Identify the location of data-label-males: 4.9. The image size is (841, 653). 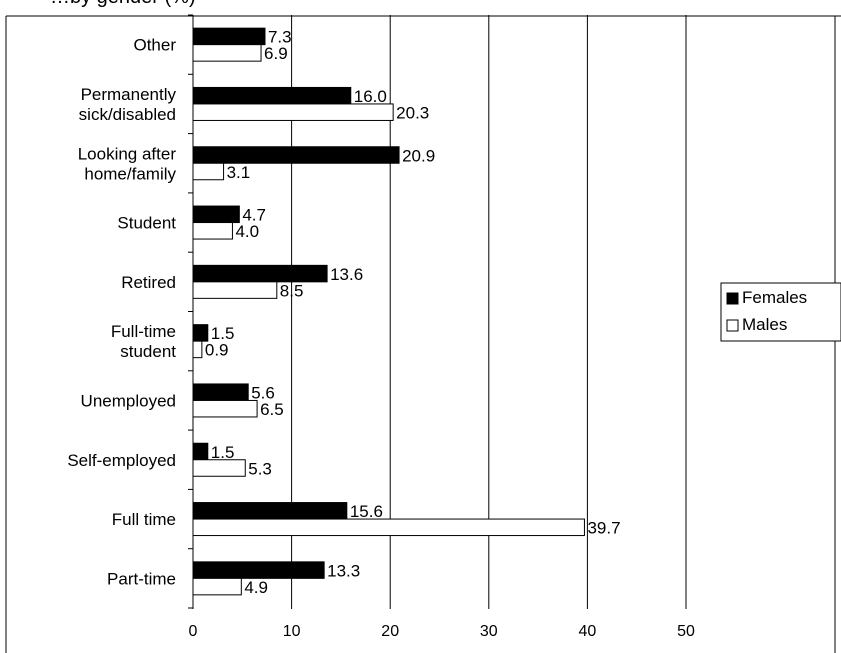
(256, 587).